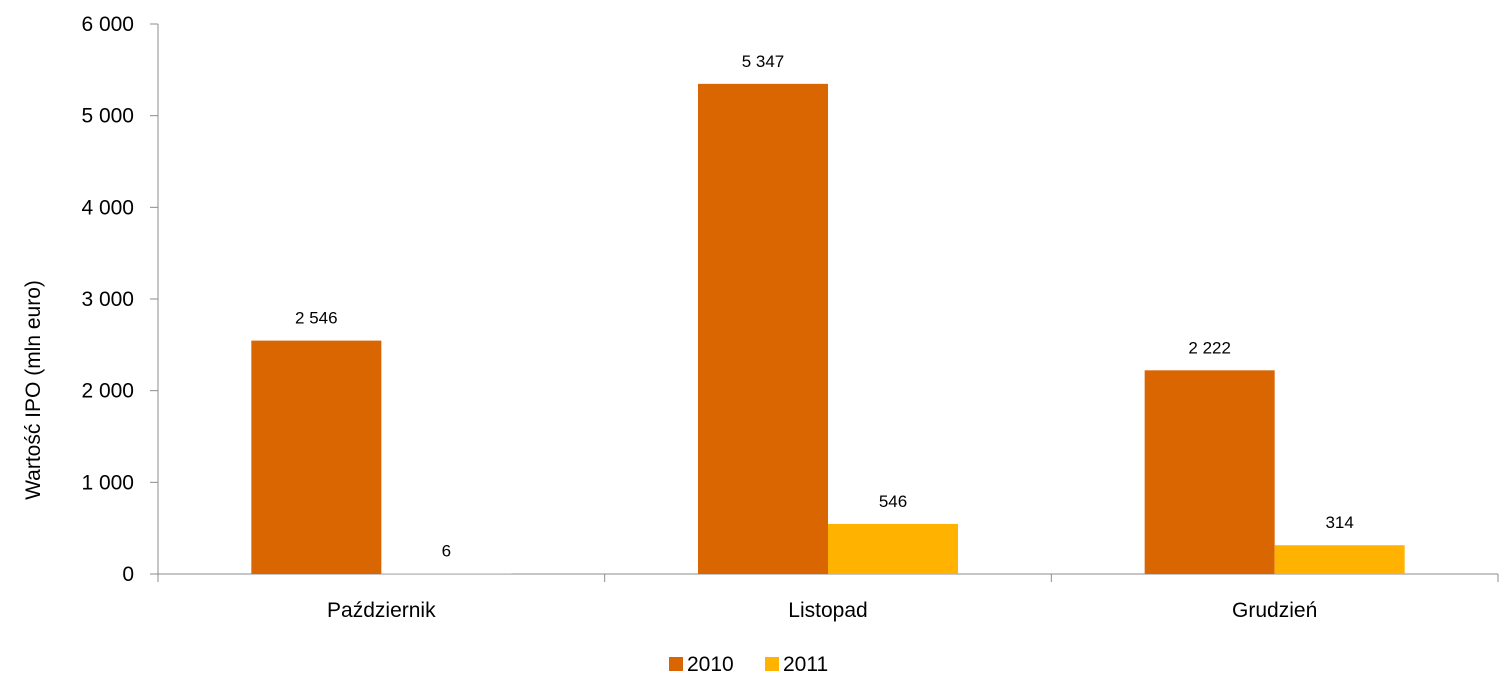 The width and height of the screenshot is (1512, 687). I want to click on data-label: 6, so click(446, 550).